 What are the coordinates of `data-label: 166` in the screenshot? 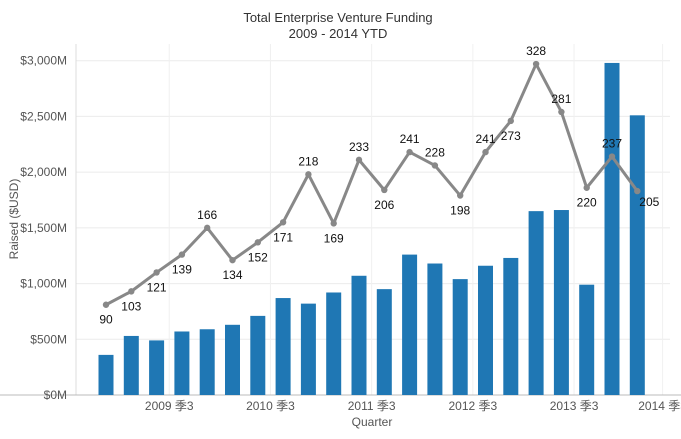 It's located at (207, 215).